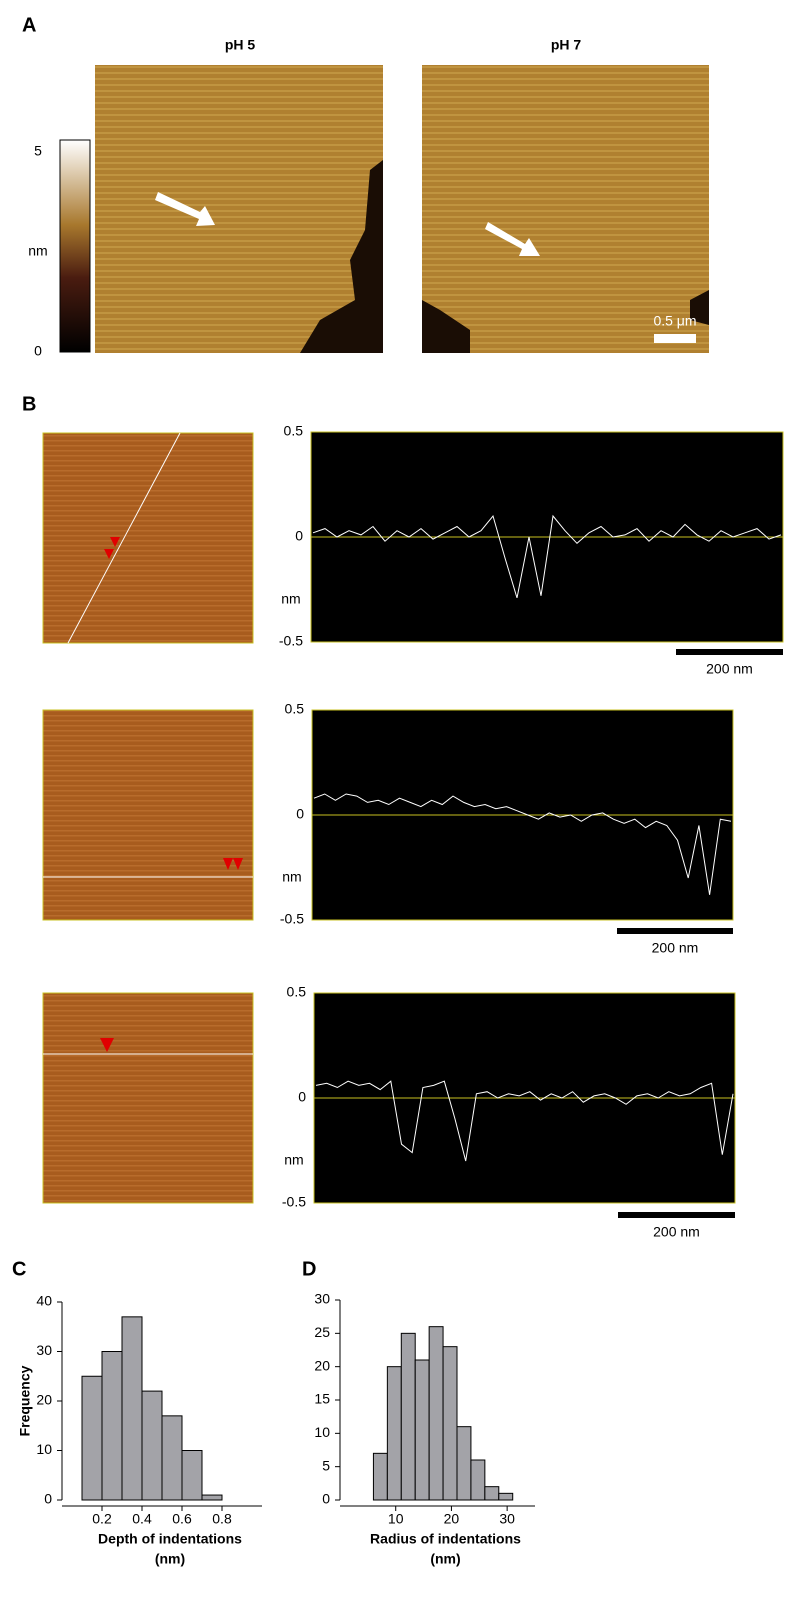  Describe the element at coordinates (37, 251) in the screenshot. I see `colorbar-unit: nm` at that location.